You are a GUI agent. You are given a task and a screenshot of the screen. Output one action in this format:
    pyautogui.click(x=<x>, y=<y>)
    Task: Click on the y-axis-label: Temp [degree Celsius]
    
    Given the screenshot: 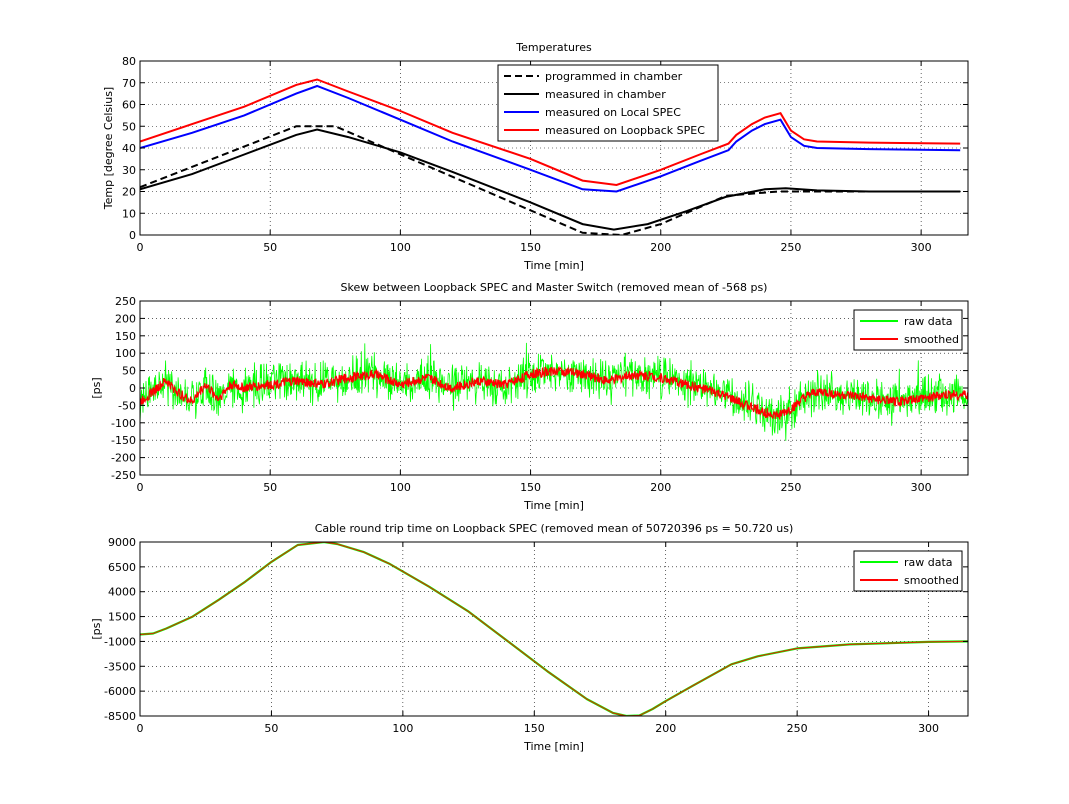 What is the action you would take?
    pyautogui.click(x=108, y=148)
    